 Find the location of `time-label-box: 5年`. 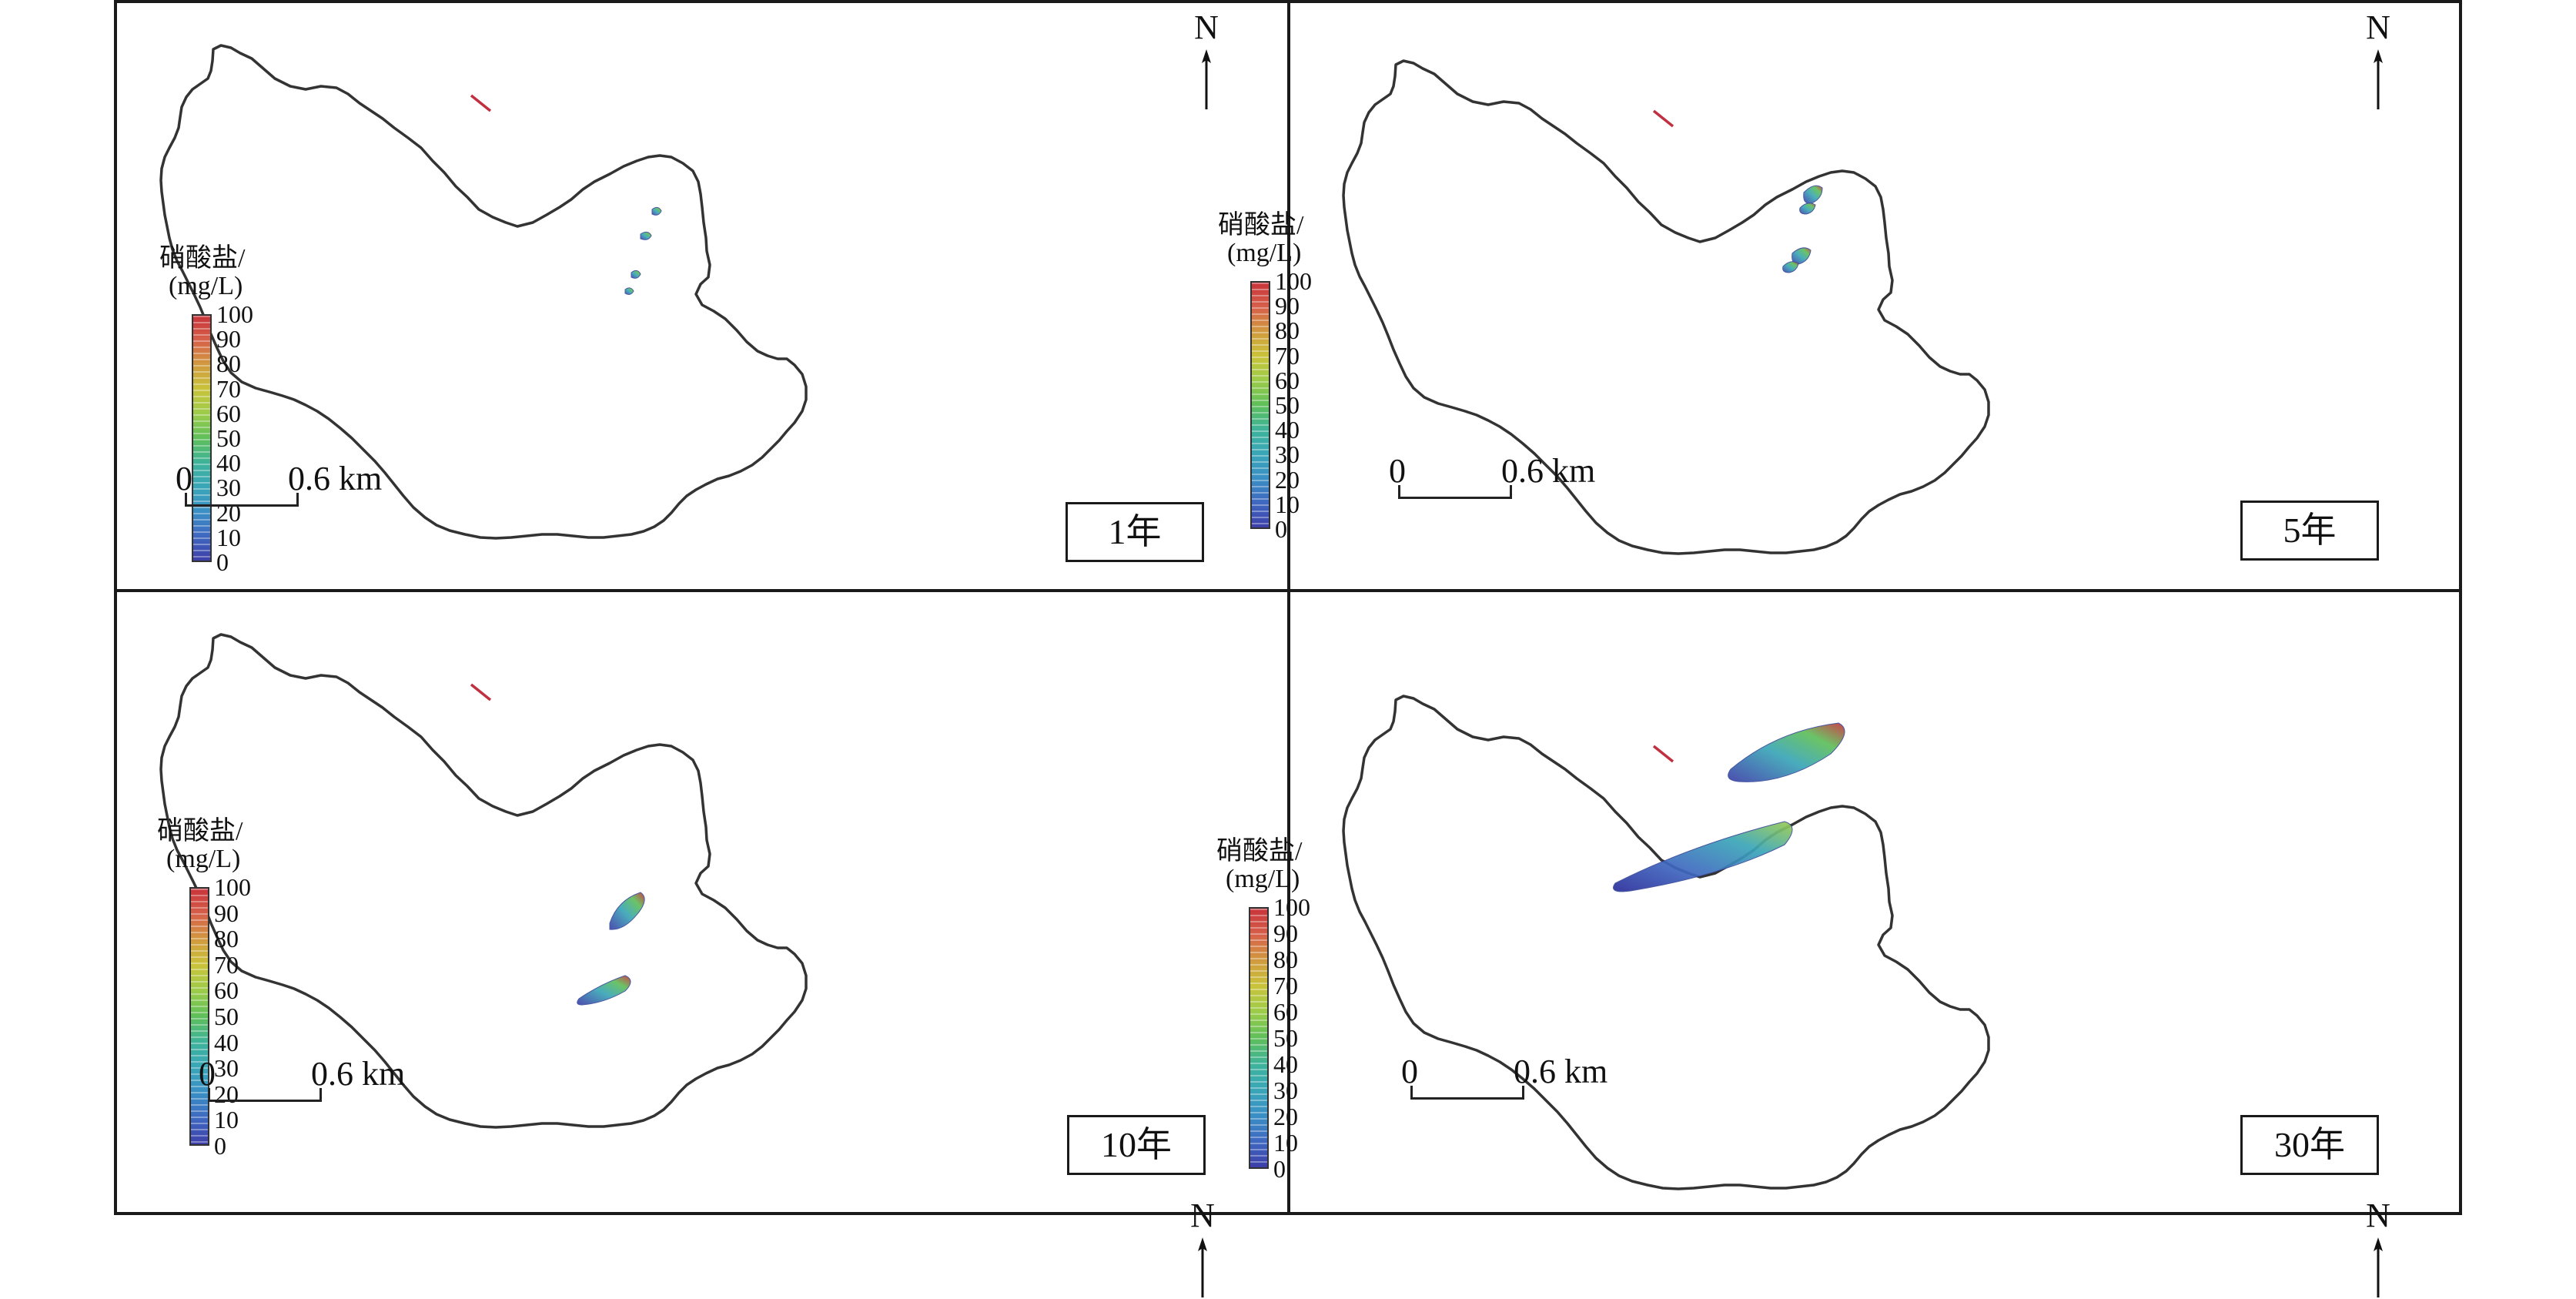

time-label-box: 5年 is located at coordinates (2309, 531).